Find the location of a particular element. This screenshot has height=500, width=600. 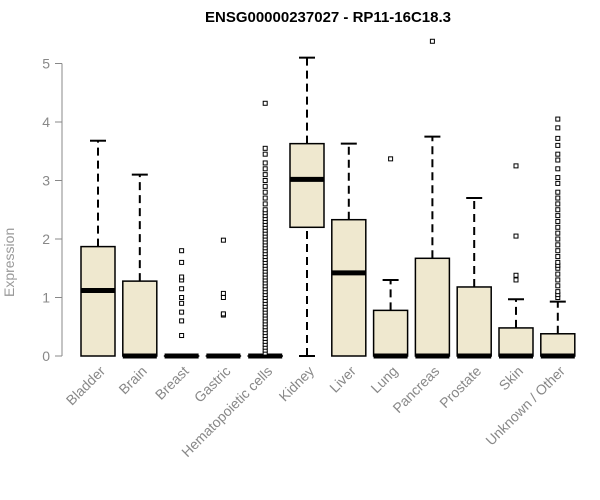

y-axis: 0 1 2 3 4 5 is located at coordinates (52, 210).